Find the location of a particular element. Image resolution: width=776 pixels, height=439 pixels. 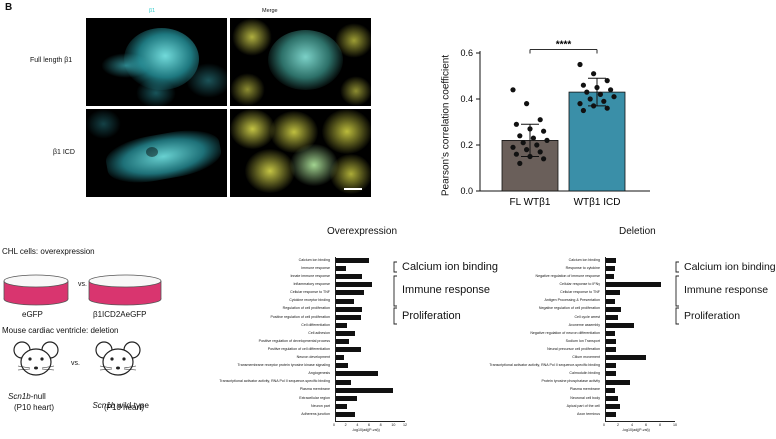

dish-label-beta1icd: β1ICD2AeGFP is located at coordinates (120, 314).